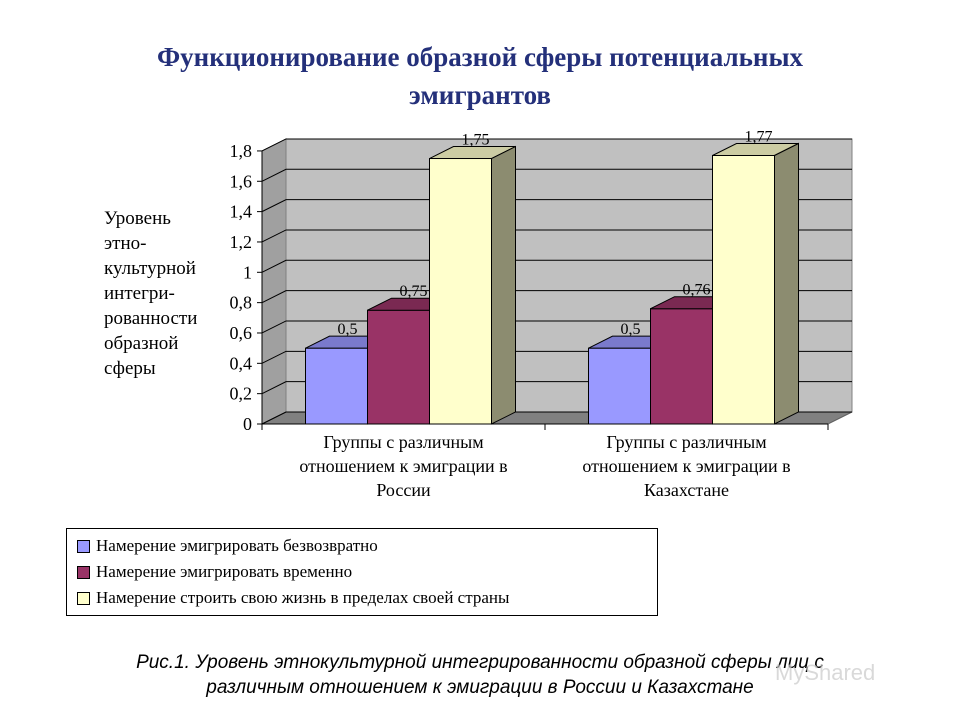 The height and width of the screenshot is (720, 960). Describe the element at coordinates (825, 672) in the screenshot. I see `watermark: MyShared` at that location.